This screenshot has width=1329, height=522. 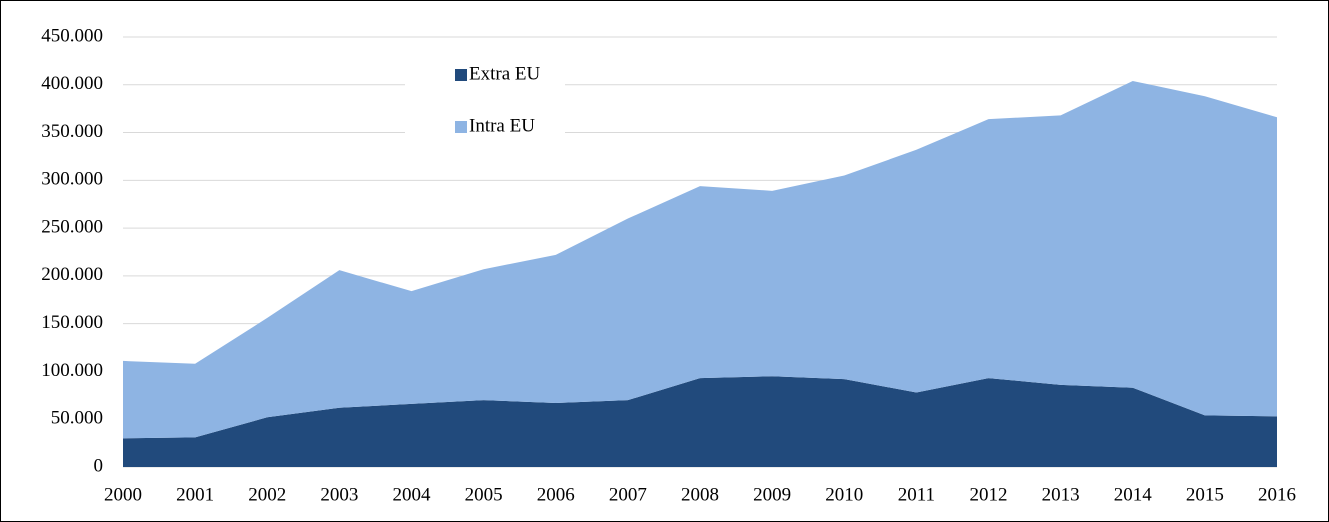 I want to click on y-tick-label: 300.000, so click(x=72, y=179).